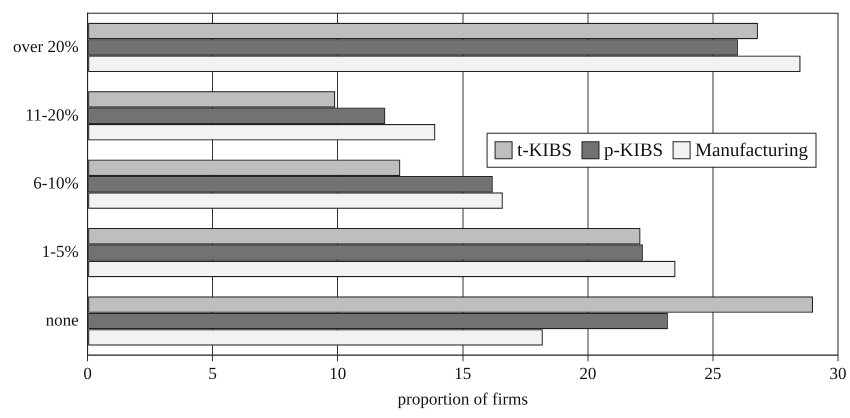  I want to click on legend-label: Manufacturing, so click(751, 151).